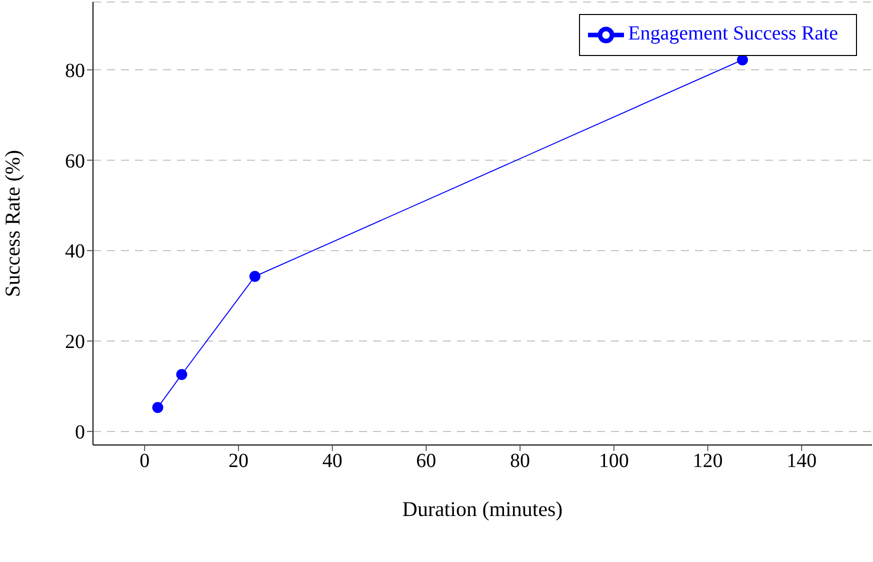  What do you see at coordinates (238, 461) in the screenshot?
I see `x-tick-label: 20` at bounding box center [238, 461].